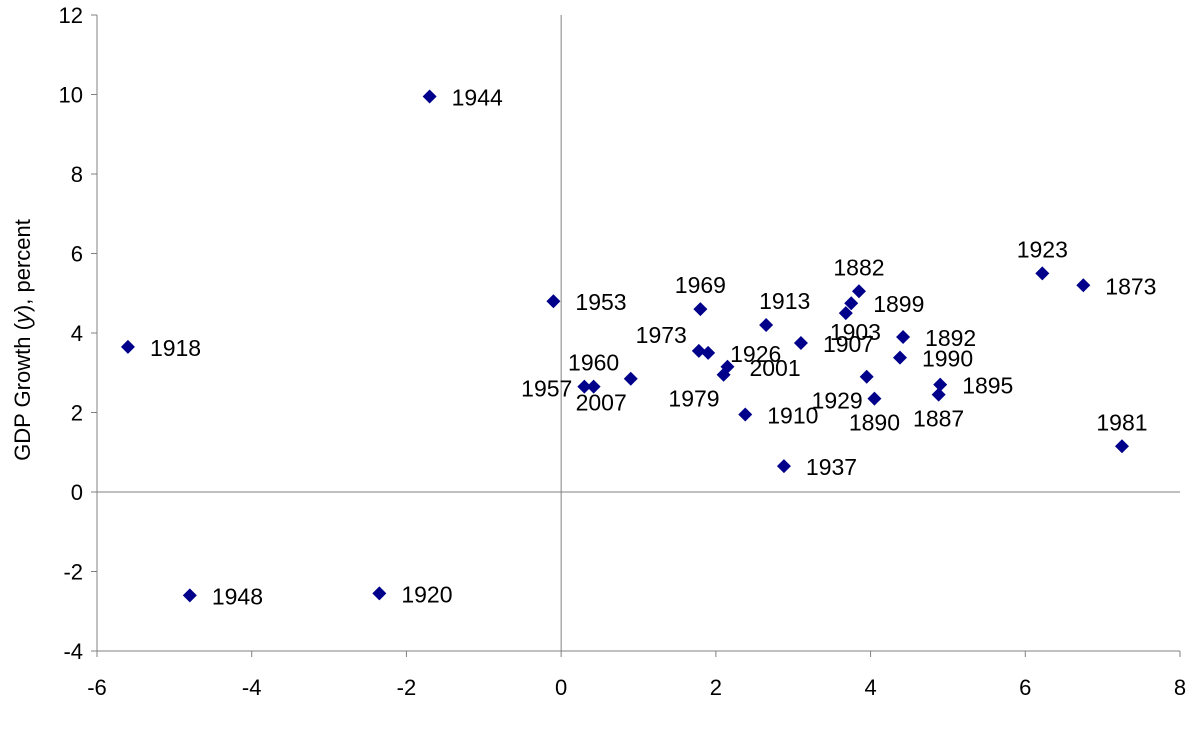 Image resolution: width=1200 pixels, height=736 pixels. Describe the element at coordinates (601, 403) in the screenshot. I see `point-label-2007: 2007` at that location.